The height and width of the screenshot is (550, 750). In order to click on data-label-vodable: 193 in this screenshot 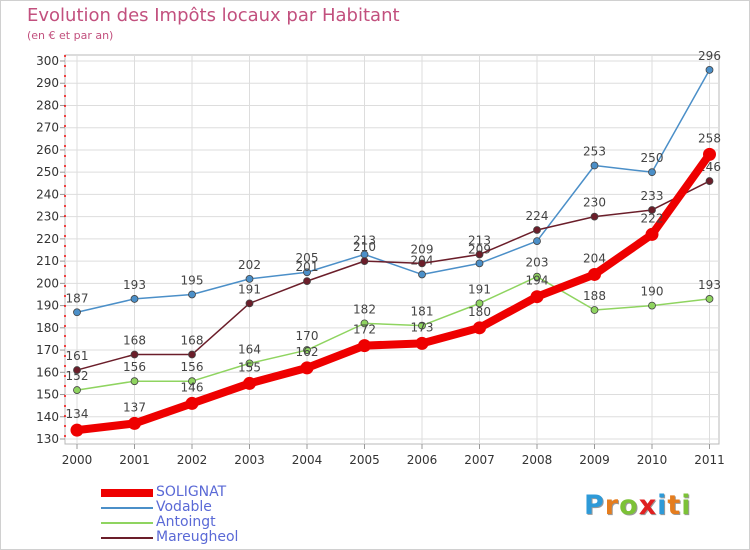, I will do `click(134, 285)`.